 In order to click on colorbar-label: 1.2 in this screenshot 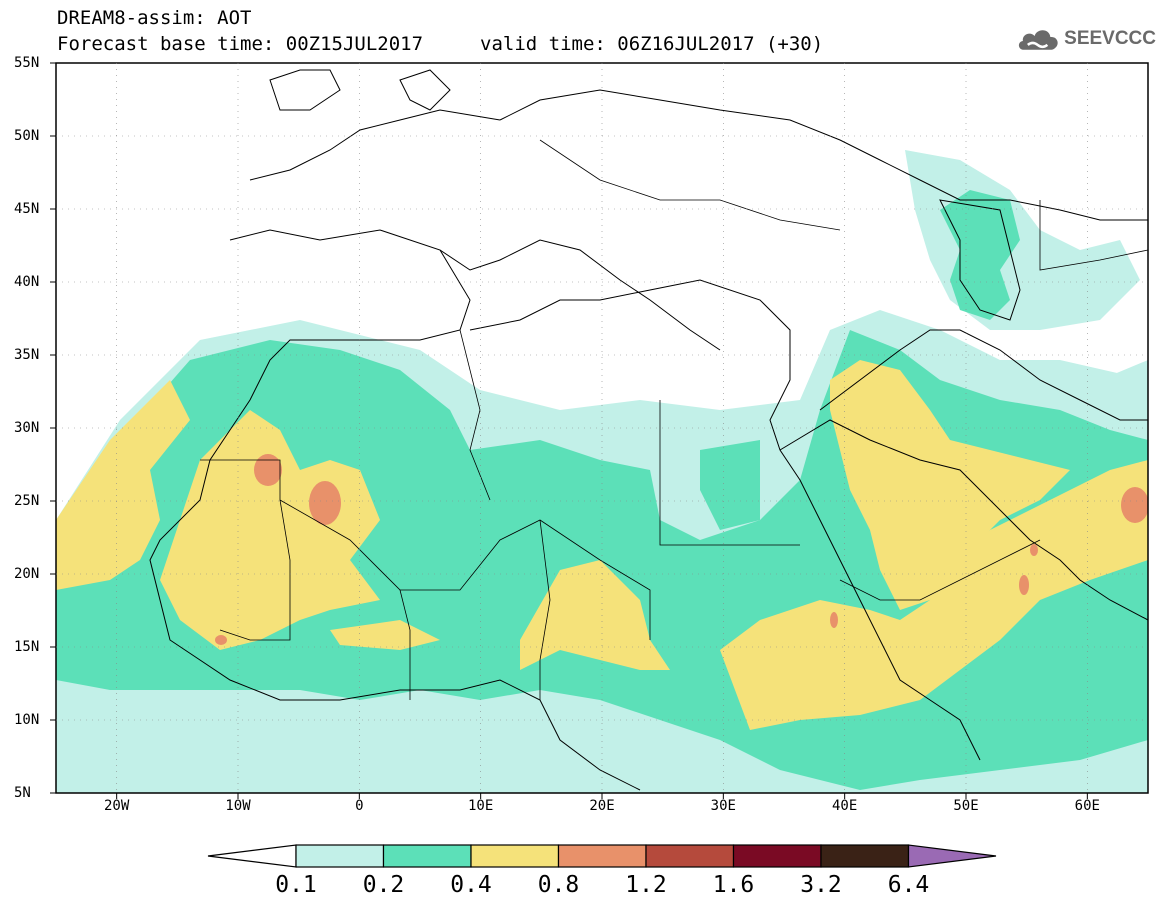, I will do `click(646, 885)`.